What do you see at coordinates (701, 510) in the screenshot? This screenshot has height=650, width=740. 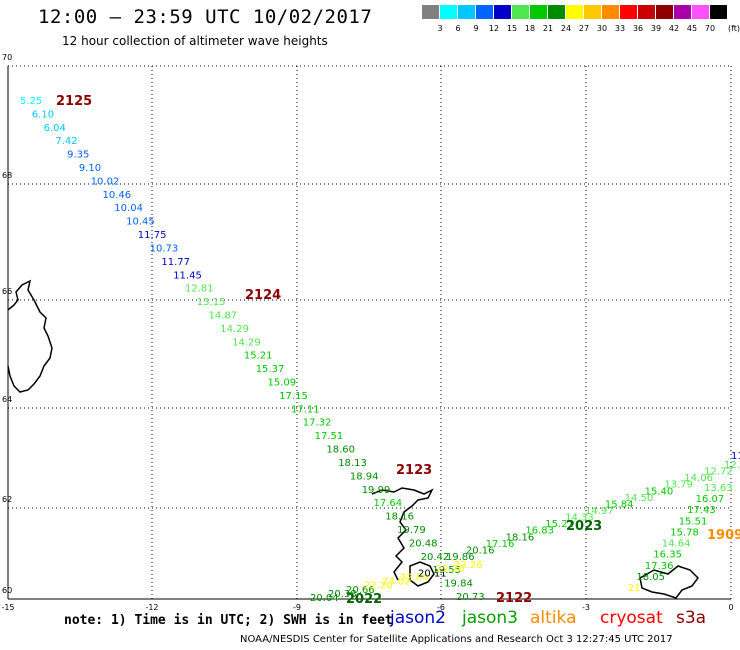 I see `wave-height-label: 17.43` at bounding box center [701, 510].